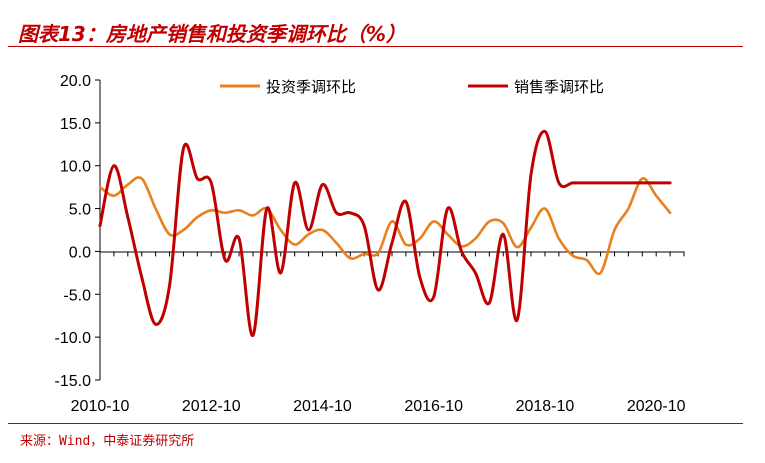  I want to click on source-note: 来源：Wind，中泰证券研究所, so click(107, 441).